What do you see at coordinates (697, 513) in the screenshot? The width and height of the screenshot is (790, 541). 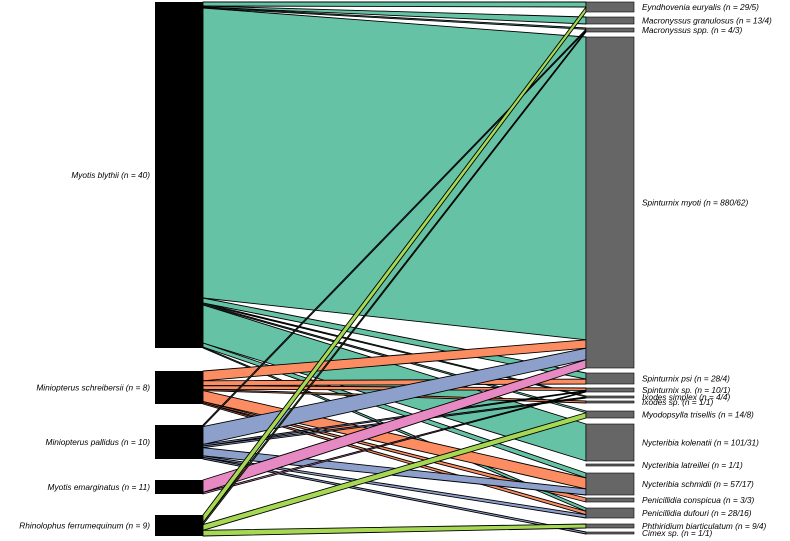 I see `parasite-label-penicillidia-dufouri: Penicillidia dufouri (n = 28/16)` at bounding box center [697, 513].